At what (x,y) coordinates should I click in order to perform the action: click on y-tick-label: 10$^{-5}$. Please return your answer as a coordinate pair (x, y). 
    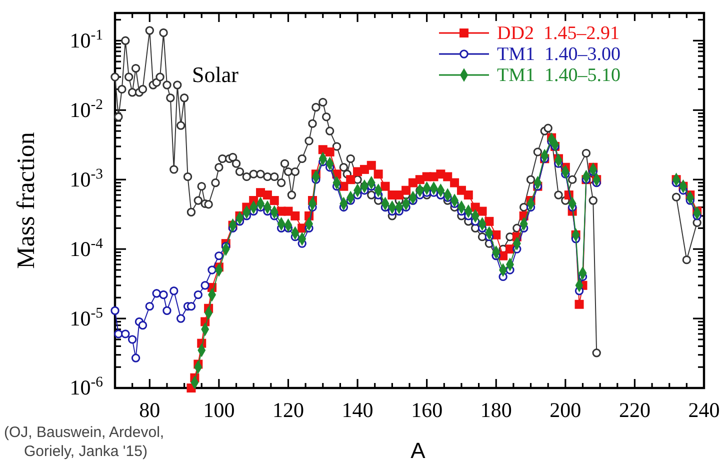
    Looking at the image, I should click on (86, 317).